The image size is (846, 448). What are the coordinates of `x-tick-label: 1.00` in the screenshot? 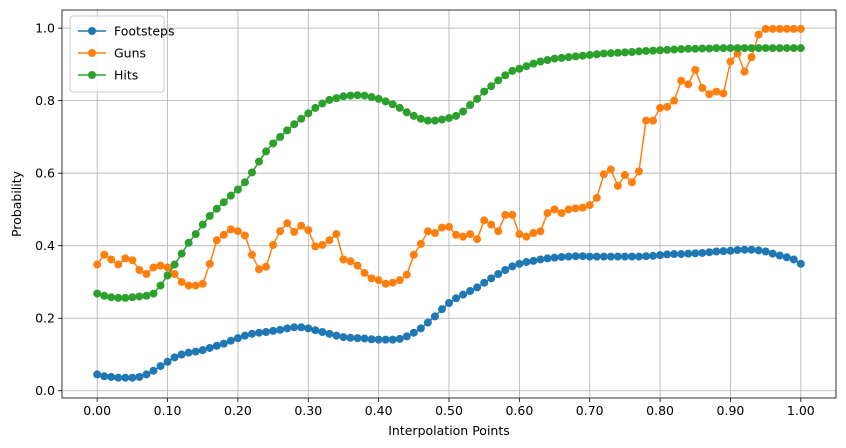 It's located at (801, 410).